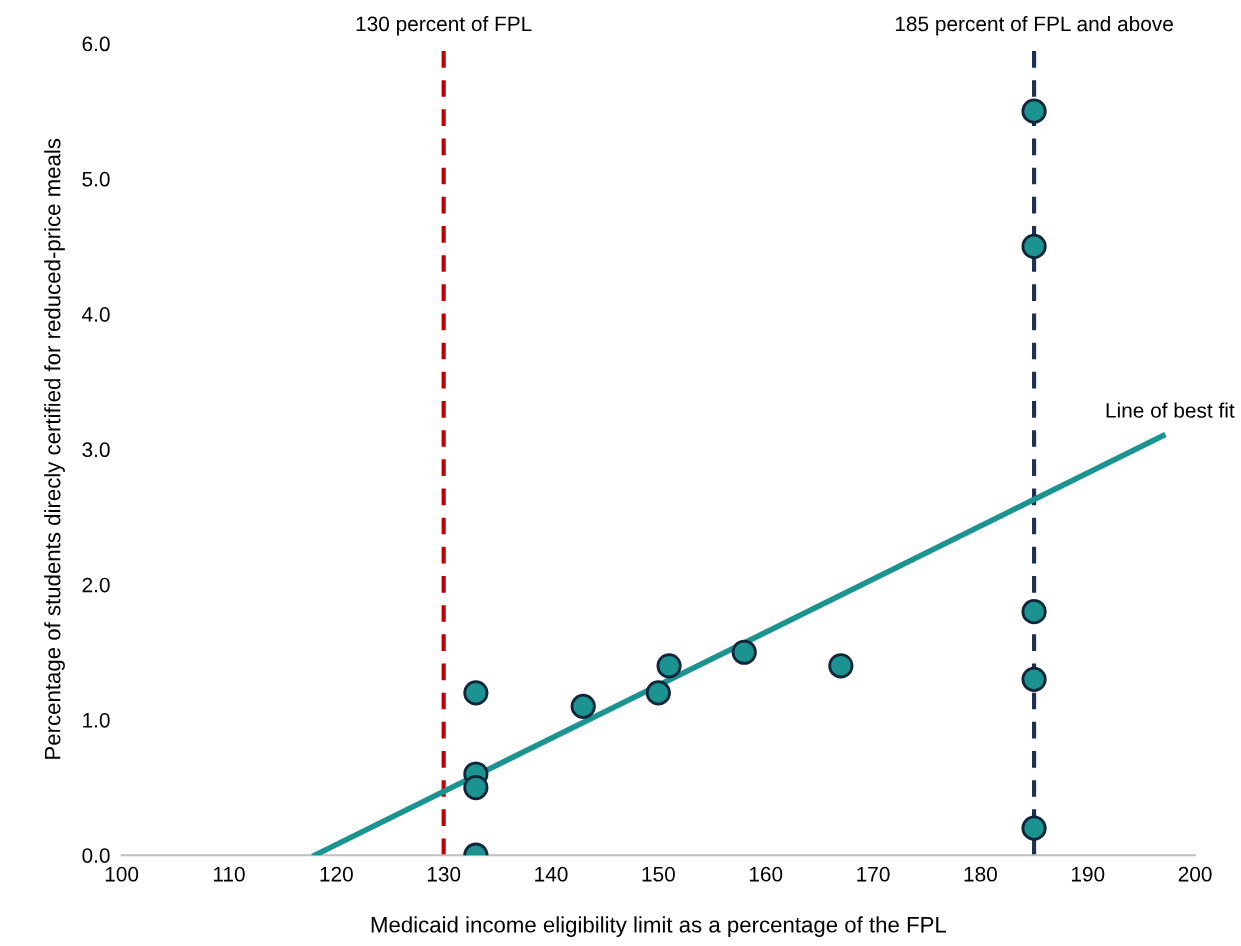 This screenshot has height=946, width=1241. Describe the element at coordinates (96, 855) in the screenshot. I see `y-tick-label: 0.0` at that location.